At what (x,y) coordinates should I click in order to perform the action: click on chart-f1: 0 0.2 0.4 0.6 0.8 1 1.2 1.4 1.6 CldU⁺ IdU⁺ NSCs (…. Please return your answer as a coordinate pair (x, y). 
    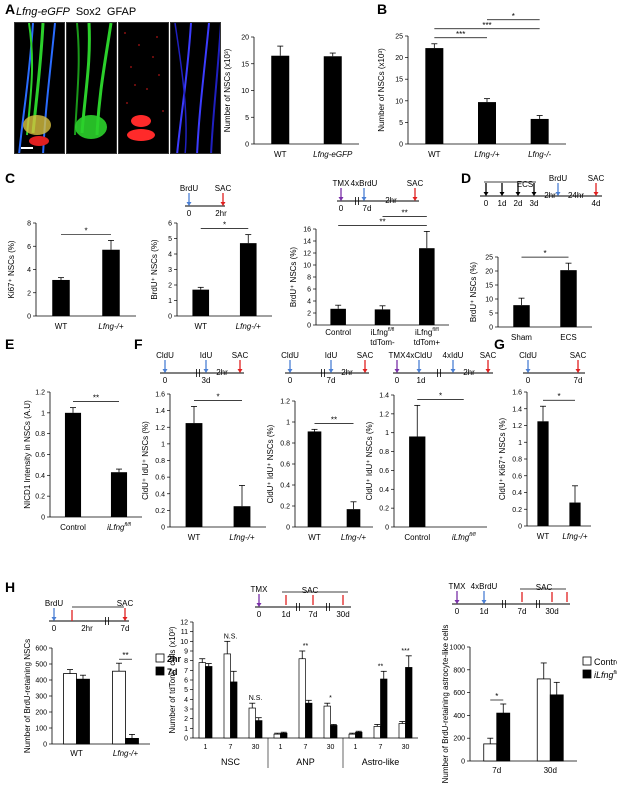
    Looking at the image, I should click on (203, 467).